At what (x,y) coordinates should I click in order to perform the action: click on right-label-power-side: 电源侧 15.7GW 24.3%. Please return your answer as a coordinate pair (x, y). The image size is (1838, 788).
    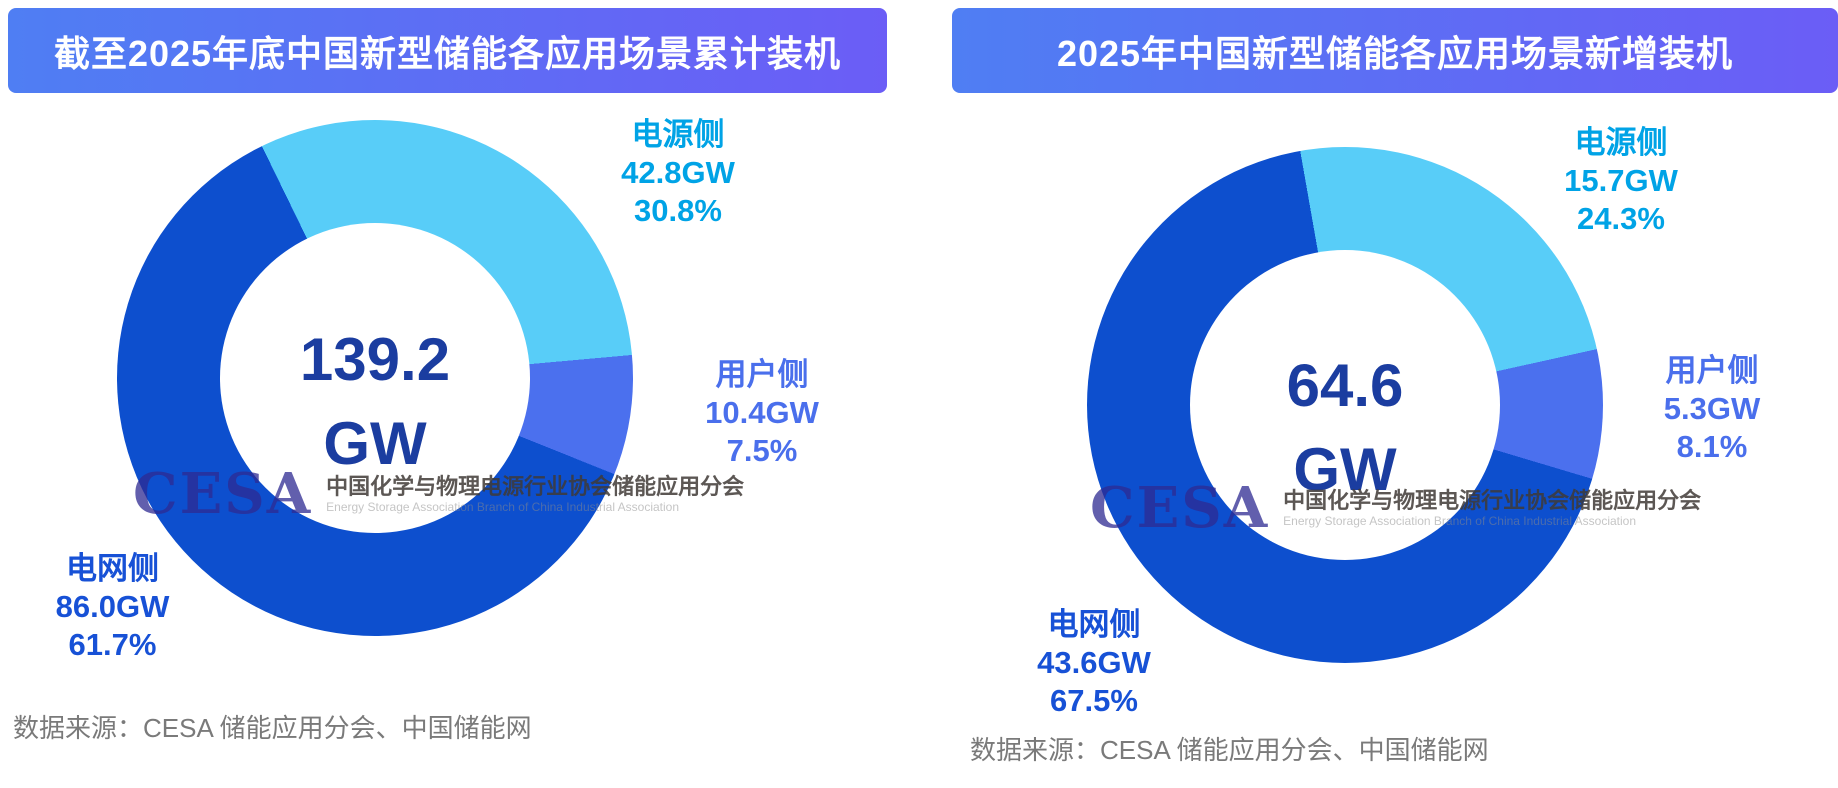
    Looking at the image, I should click on (1621, 181).